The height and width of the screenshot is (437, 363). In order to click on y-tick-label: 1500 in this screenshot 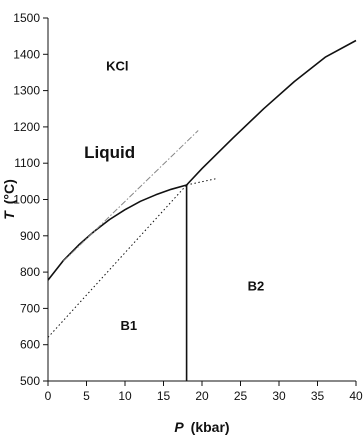, I will do `click(26, 18)`.